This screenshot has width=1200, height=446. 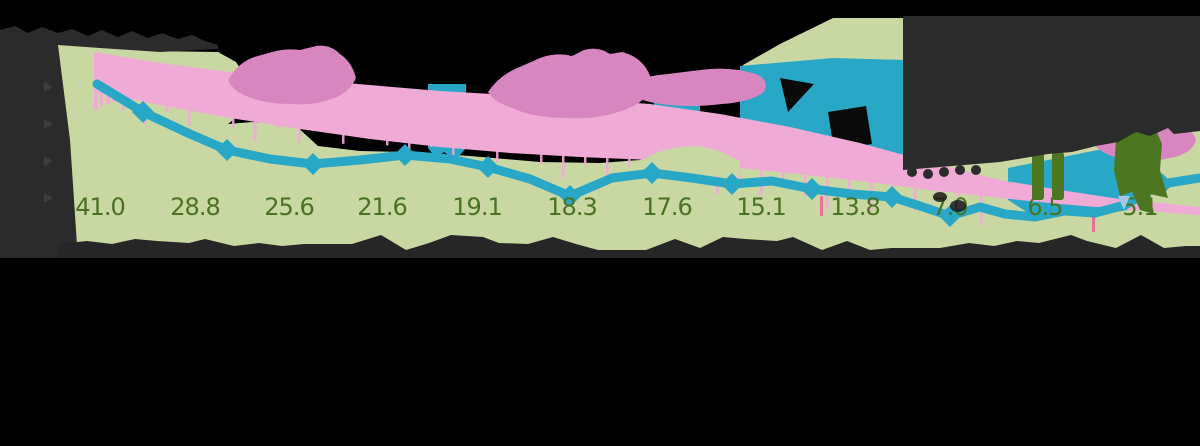 I want to click on value-label: 25.6, so click(x=288, y=207).